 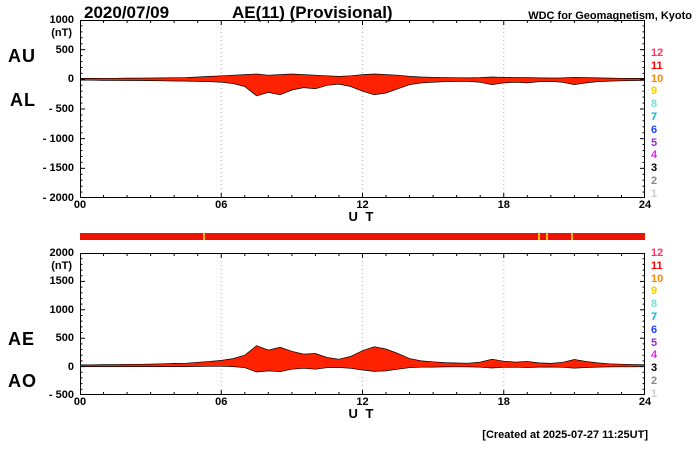 I want to click on station-scale-lower: 12 11 10 9 8 7 6 5 4 3 2 1, so click(x=661, y=324).